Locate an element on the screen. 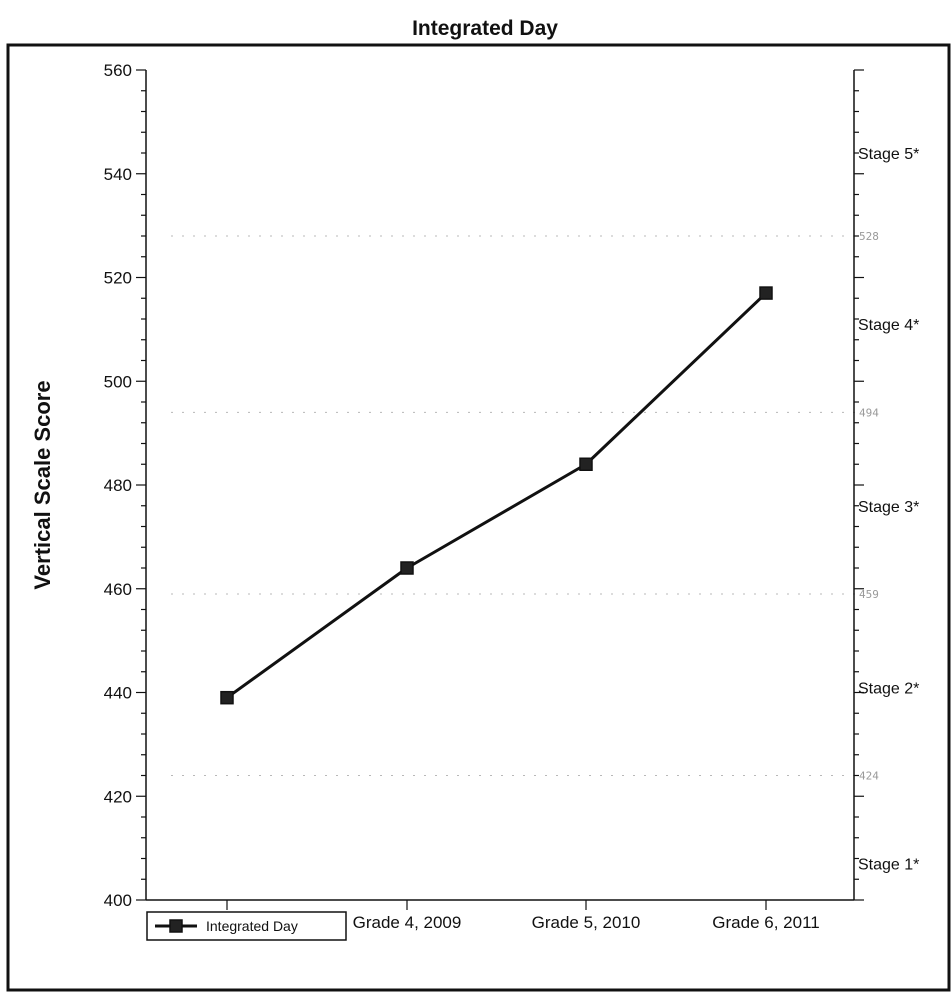  y-tick-label-520: 520 is located at coordinates (118, 278).